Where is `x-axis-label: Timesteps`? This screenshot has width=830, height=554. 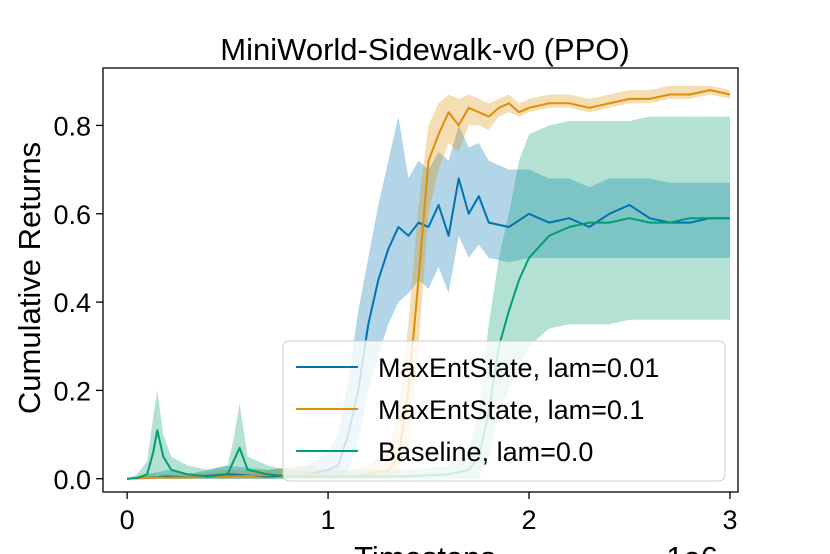 x-axis-label: Timesteps is located at coordinates (425, 547).